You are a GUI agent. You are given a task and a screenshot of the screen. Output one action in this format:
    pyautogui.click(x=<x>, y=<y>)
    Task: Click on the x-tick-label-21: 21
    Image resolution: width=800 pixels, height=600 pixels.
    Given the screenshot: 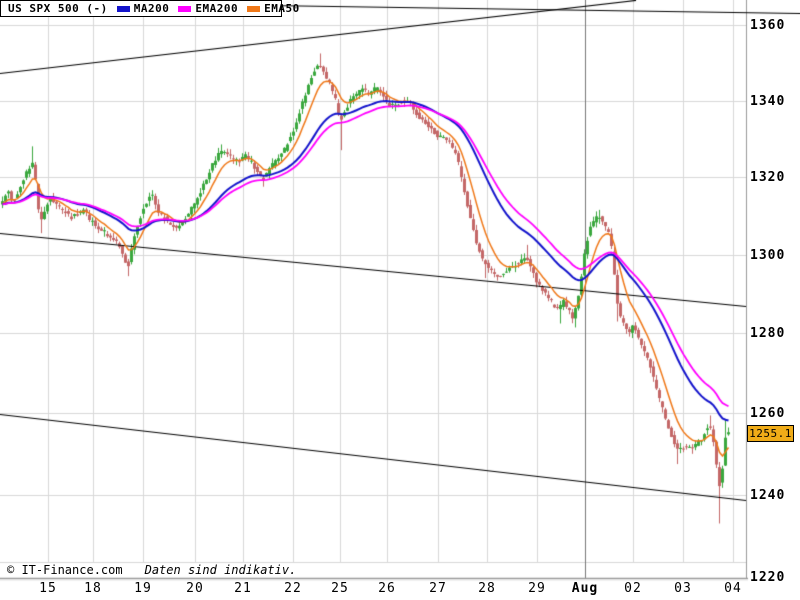 What is the action you would take?
    pyautogui.click(x=243, y=588)
    